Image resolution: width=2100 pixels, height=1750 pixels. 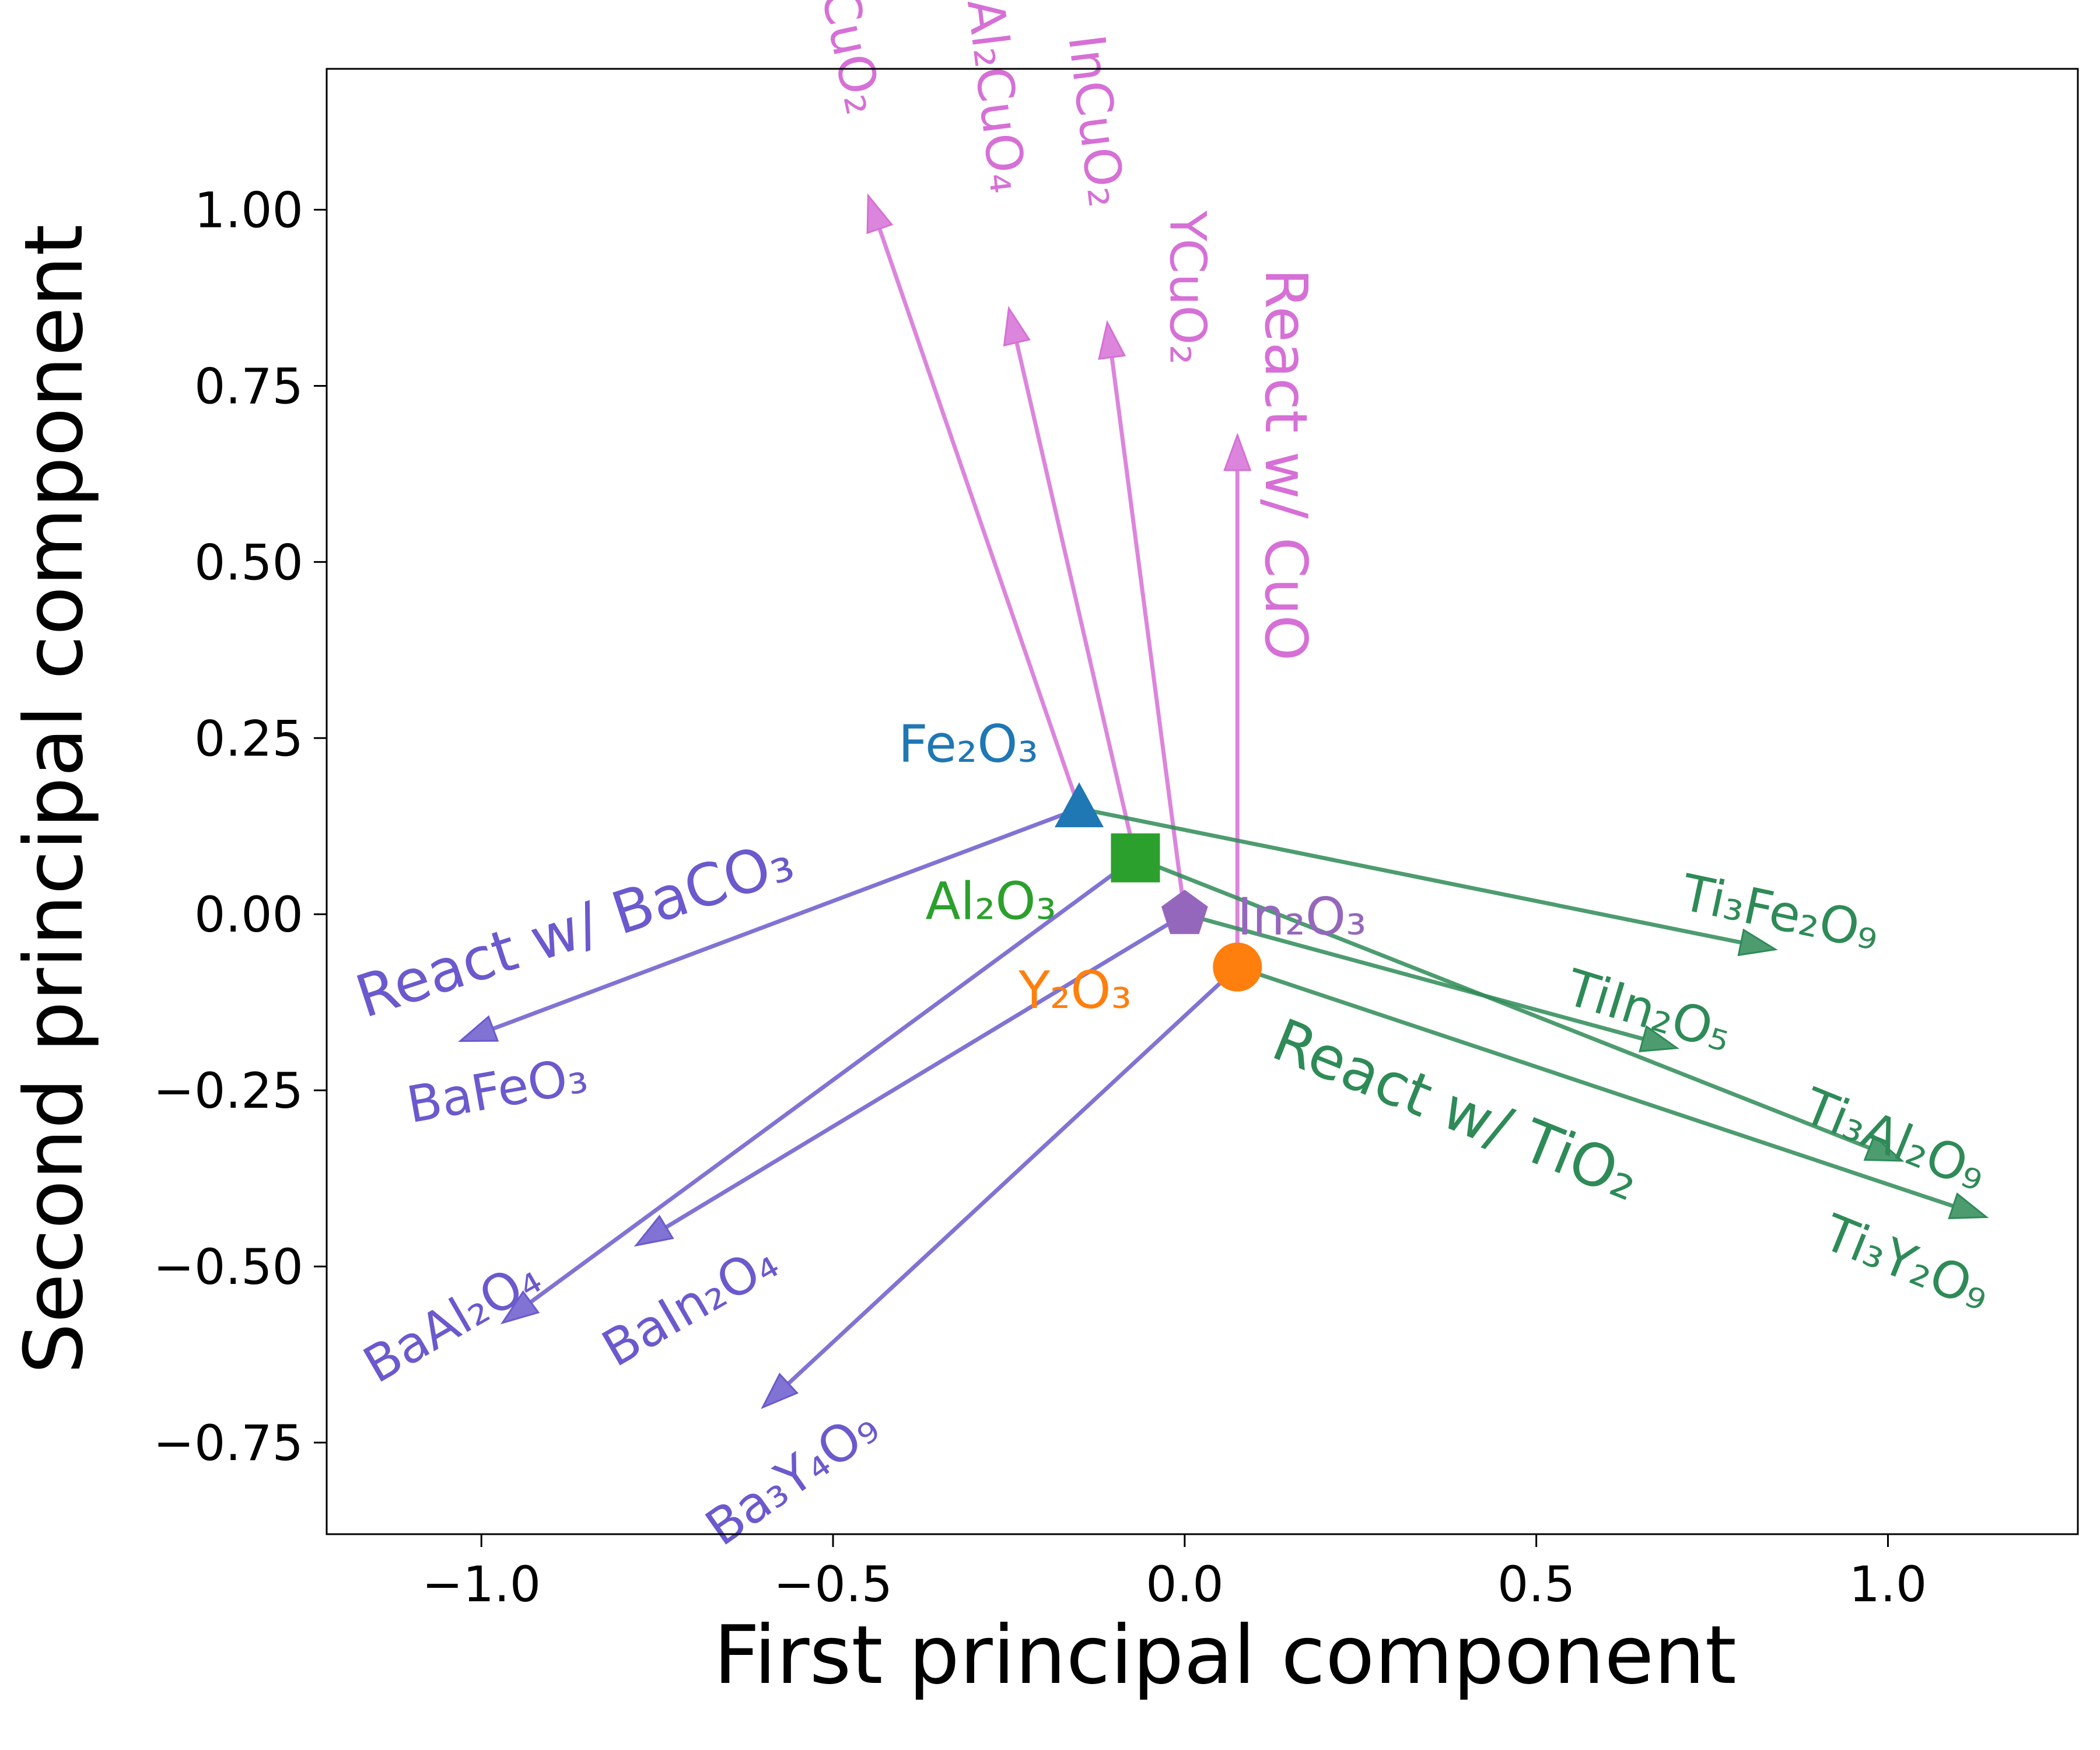 I want to click on y-tick-label: −0.25, so click(x=228, y=1090).